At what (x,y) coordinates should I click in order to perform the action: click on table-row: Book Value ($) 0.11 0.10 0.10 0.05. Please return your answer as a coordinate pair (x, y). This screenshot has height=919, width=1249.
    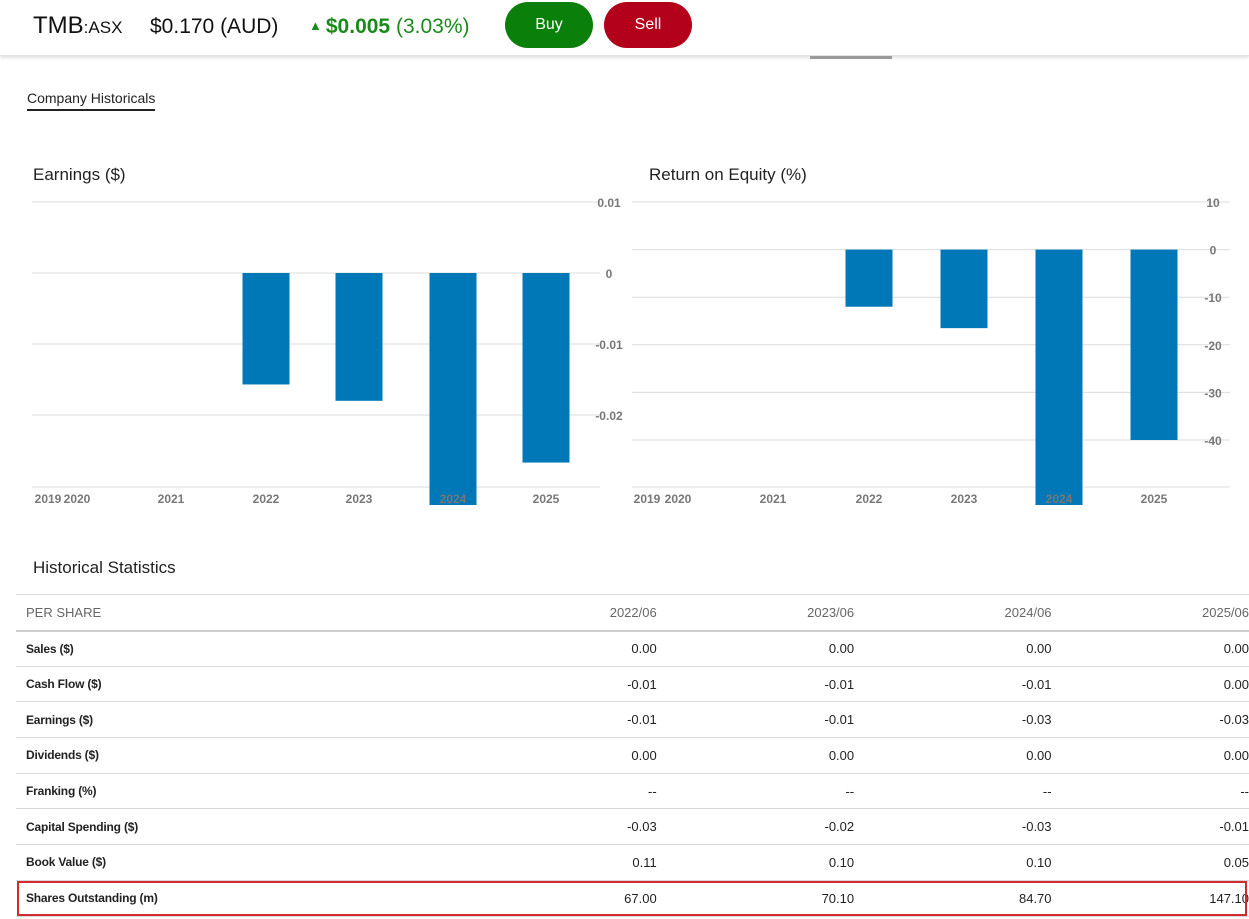
    Looking at the image, I should click on (632, 862).